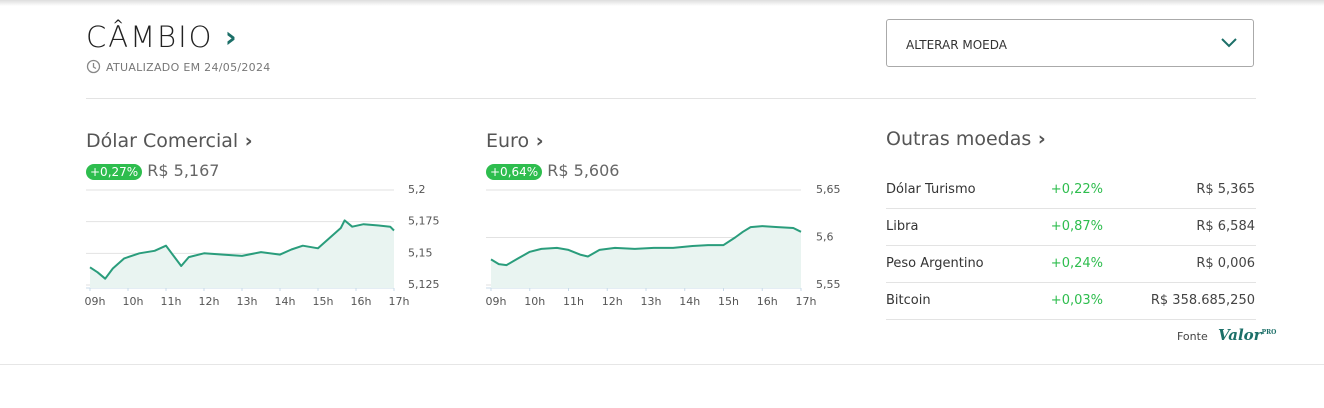 The height and width of the screenshot is (408, 1324). Describe the element at coordinates (583, 170) in the screenshot. I see `price: R$ 5,606` at that location.